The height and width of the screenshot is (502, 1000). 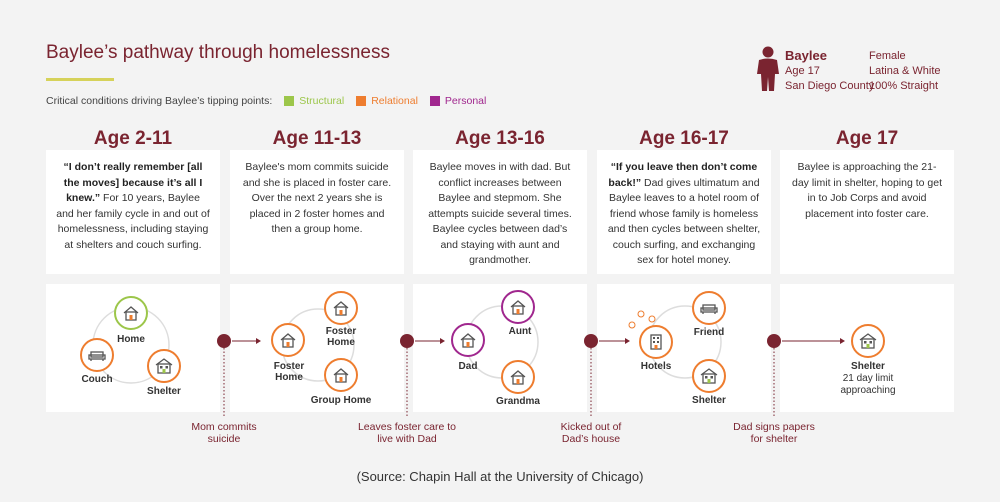 What do you see at coordinates (131, 313) in the screenshot?
I see `home-node` at bounding box center [131, 313].